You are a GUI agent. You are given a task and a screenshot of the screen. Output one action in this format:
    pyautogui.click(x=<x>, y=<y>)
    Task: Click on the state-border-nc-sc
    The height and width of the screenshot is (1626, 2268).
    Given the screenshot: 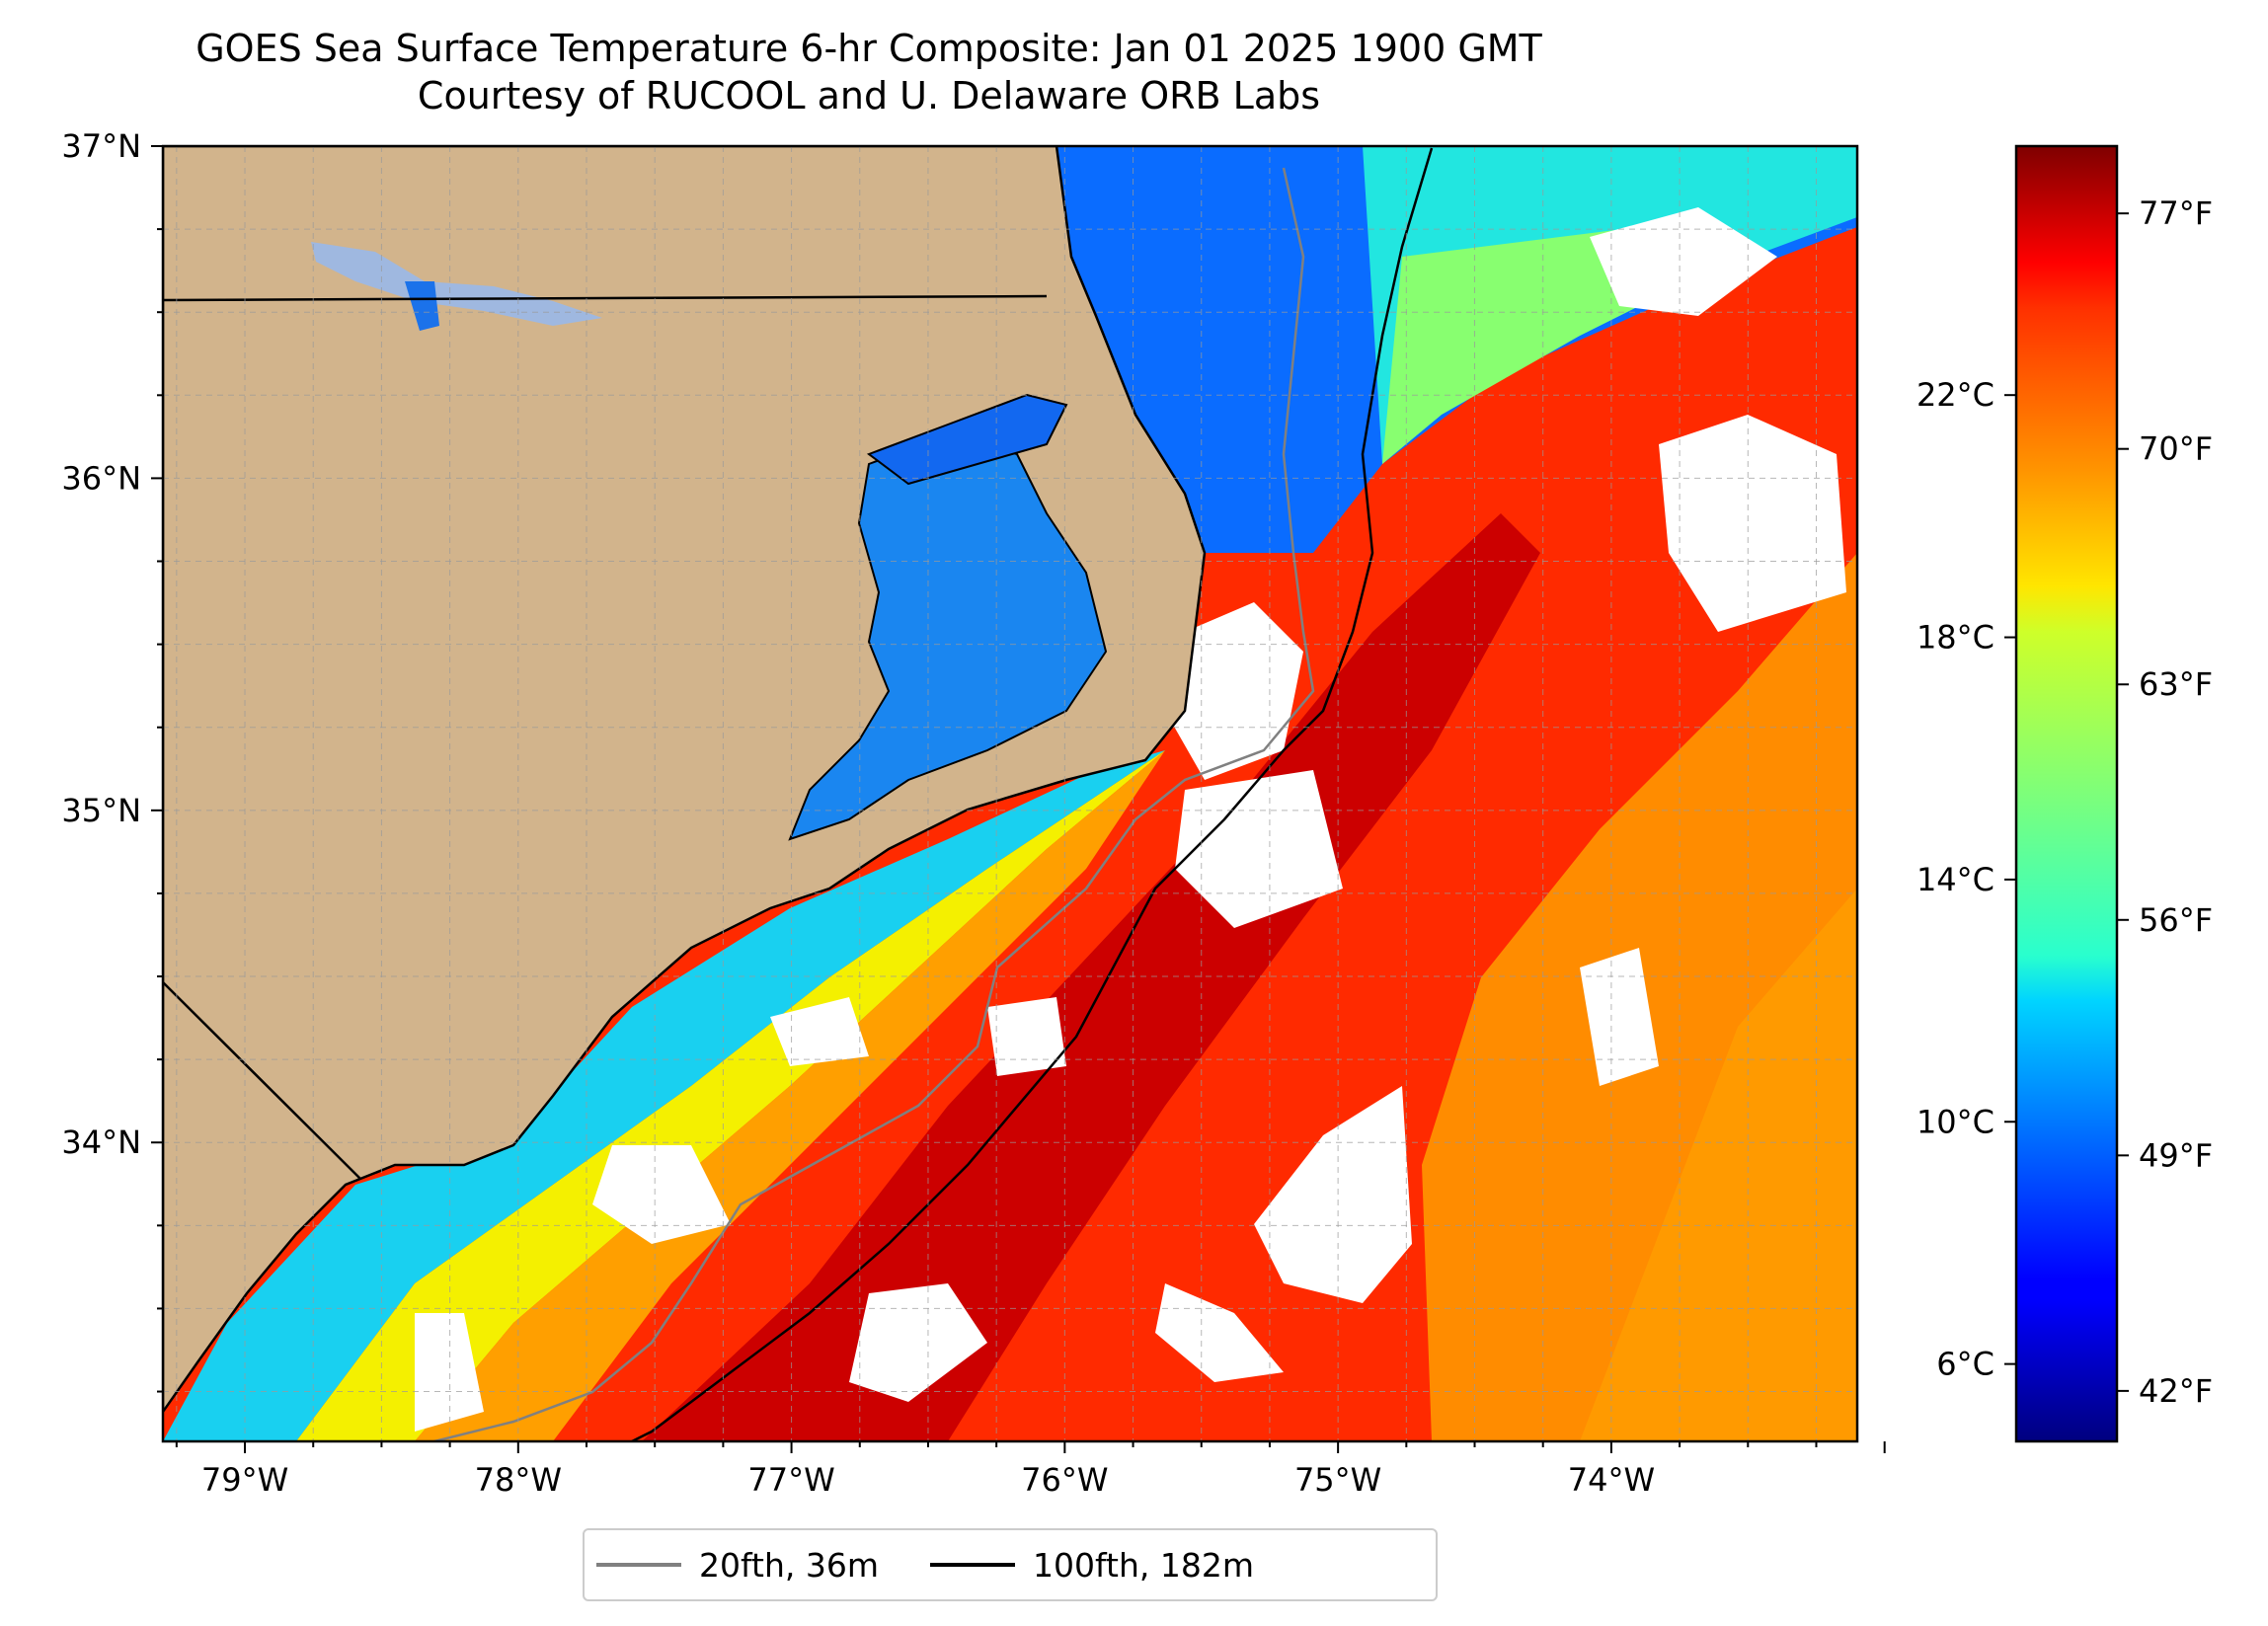 What is the action you would take?
    pyautogui.click(x=262, y=1080)
    